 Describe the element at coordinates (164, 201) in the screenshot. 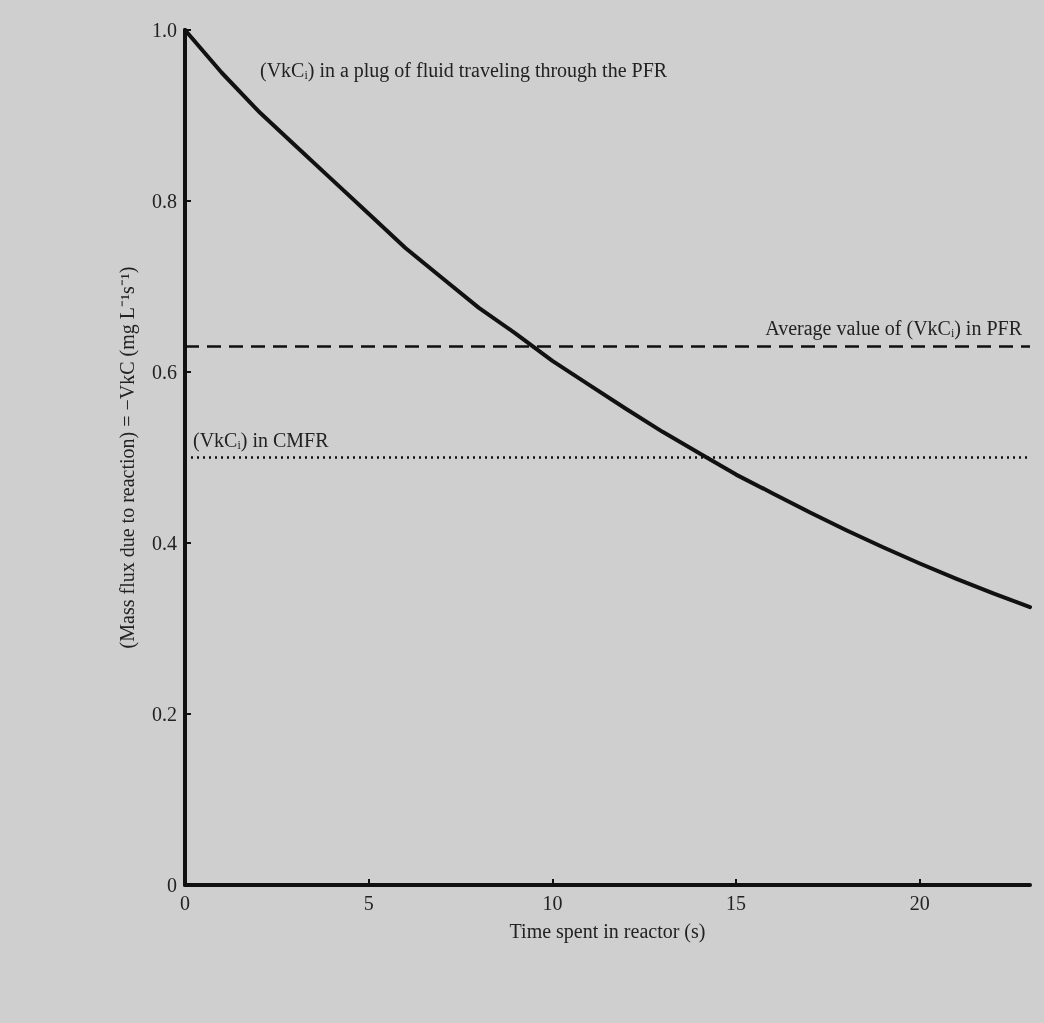

I see `y-tick-label: 0.8` at that location.